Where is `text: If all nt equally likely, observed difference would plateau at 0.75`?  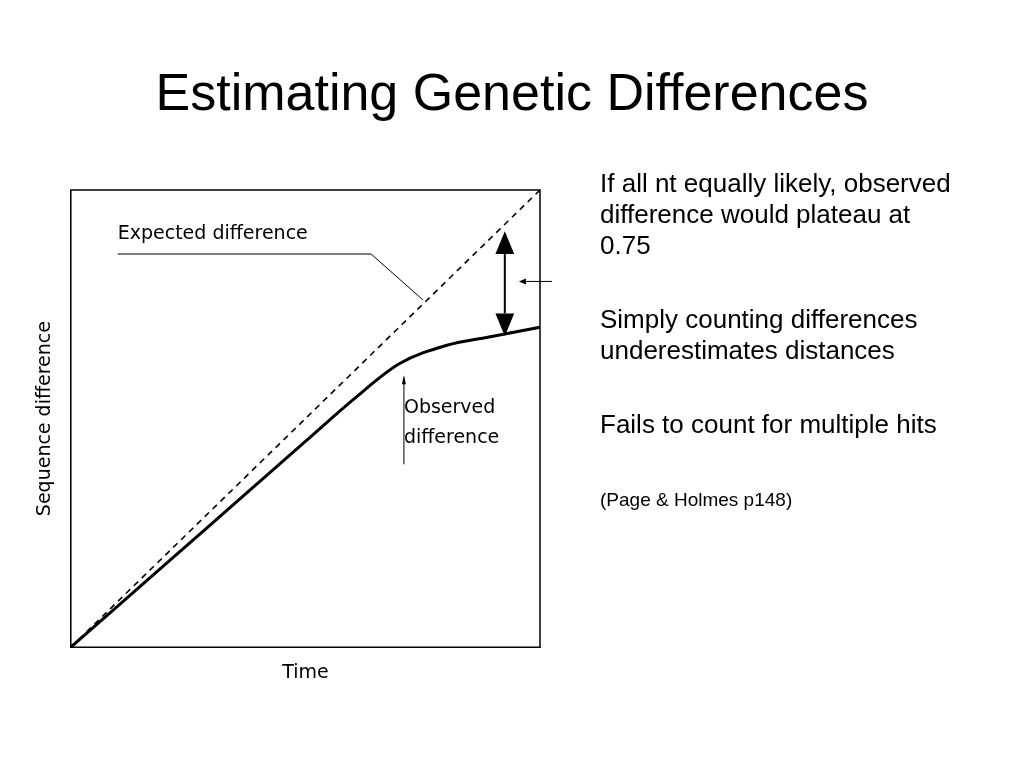
text: If all nt equally likely, observed difference would plateau at 0.75 is located at coordinates (776, 214).